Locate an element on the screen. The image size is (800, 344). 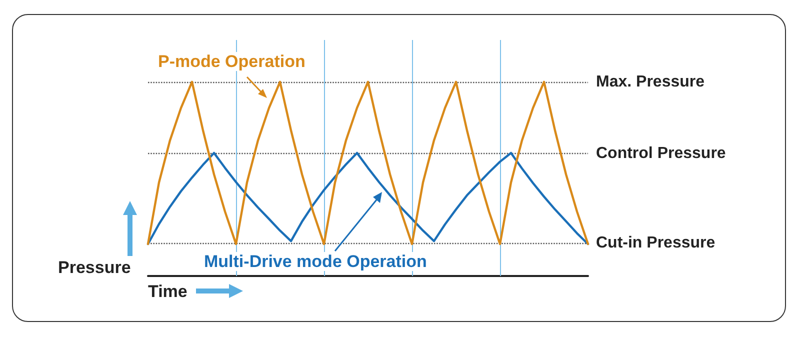
y-axis-title: Pressure is located at coordinates (94, 267).